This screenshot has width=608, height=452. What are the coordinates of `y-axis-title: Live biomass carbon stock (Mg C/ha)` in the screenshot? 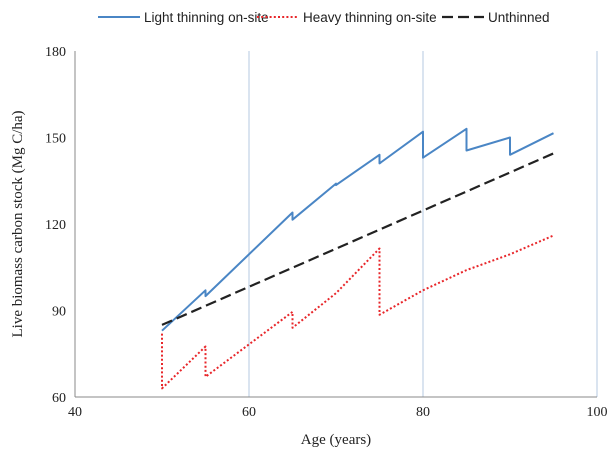 It's located at (18, 223).